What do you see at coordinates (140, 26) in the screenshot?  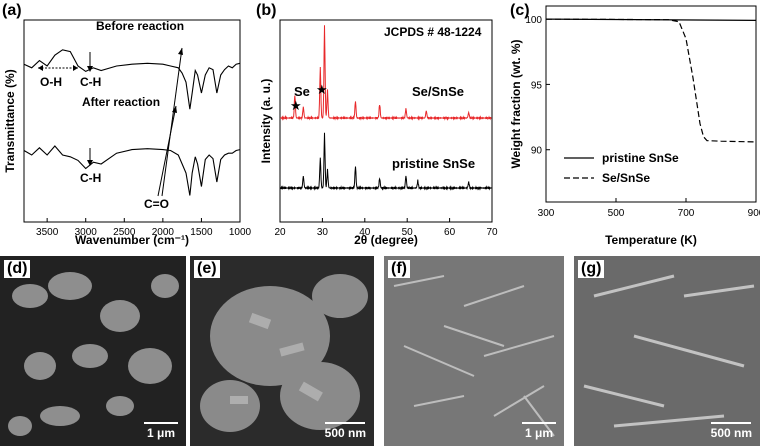 I see `annotation-before-reaction: Before reaction` at bounding box center [140, 26].